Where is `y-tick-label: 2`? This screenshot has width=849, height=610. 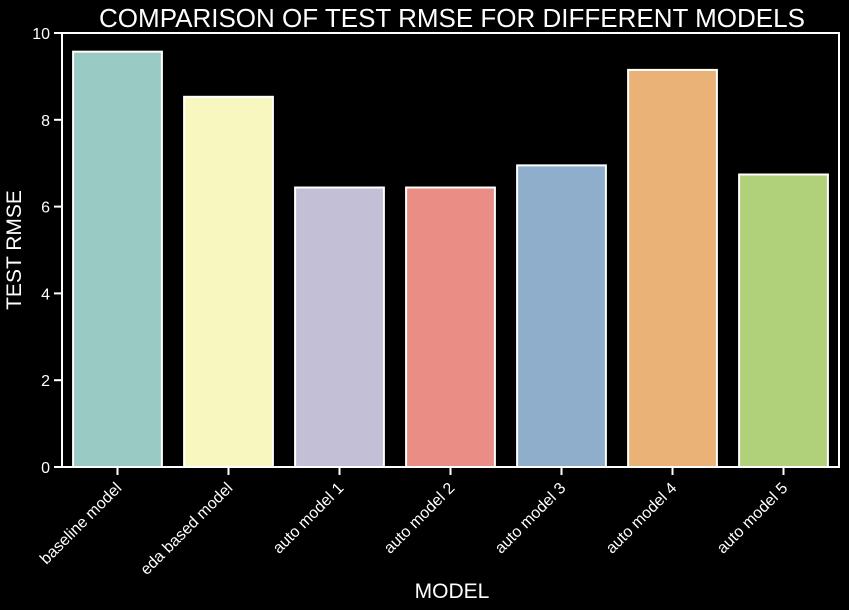 y-tick-label: 2 is located at coordinates (45, 381).